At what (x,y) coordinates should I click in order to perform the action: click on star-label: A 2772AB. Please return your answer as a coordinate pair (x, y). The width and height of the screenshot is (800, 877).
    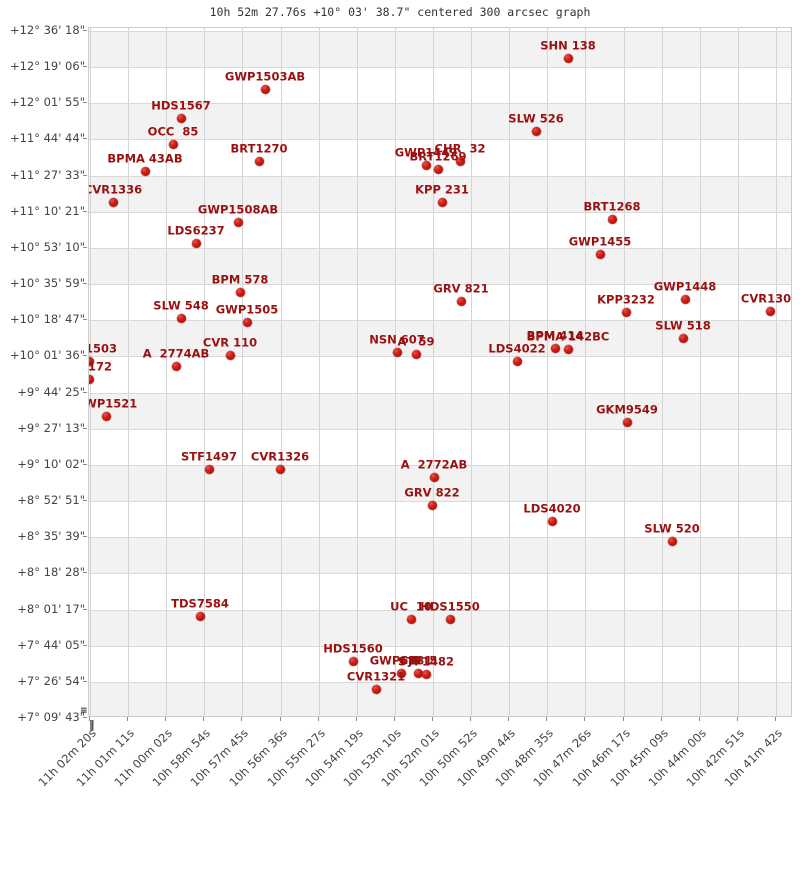
    Looking at the image, I should click on (434, 464).